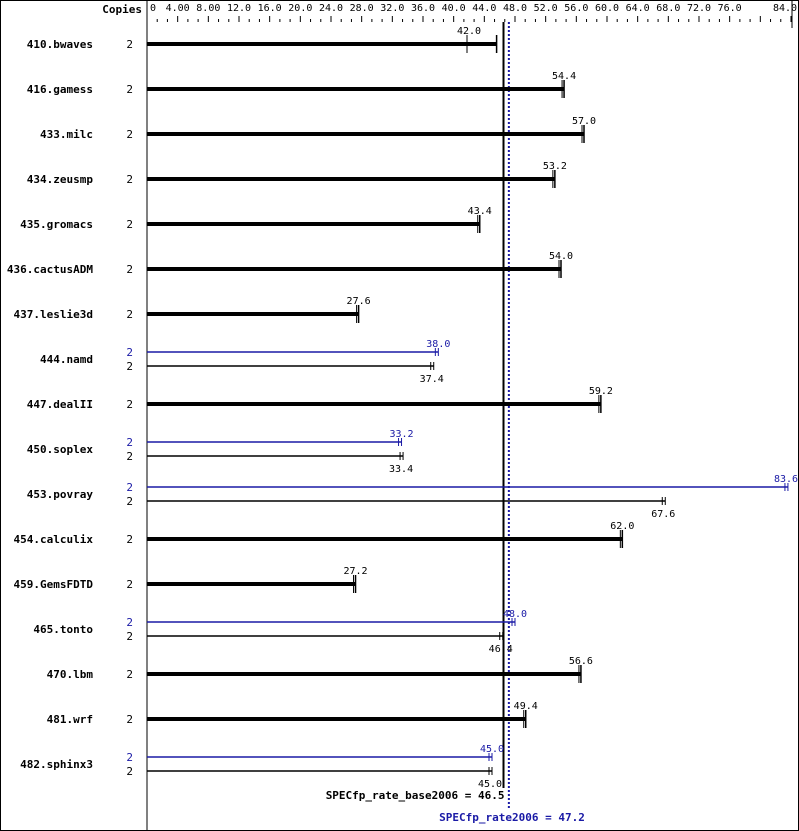  Describe the element at coordinates (438, 344) in the screenshot. I see `peak-value-label: 38.0` at that location.